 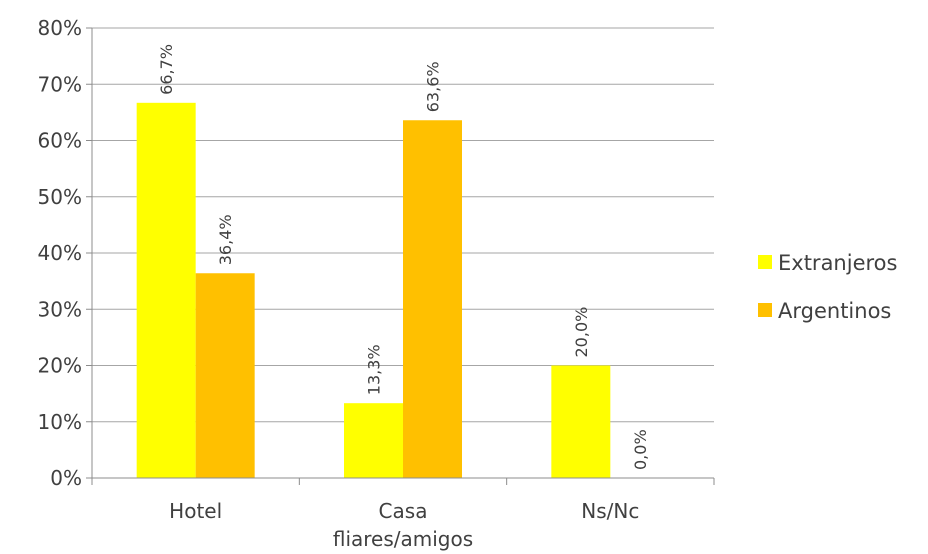 What do you see at coordinates (640, 449) in the screenshot?
I see `data-label: 0,0%` at bounding box center [640, 449].